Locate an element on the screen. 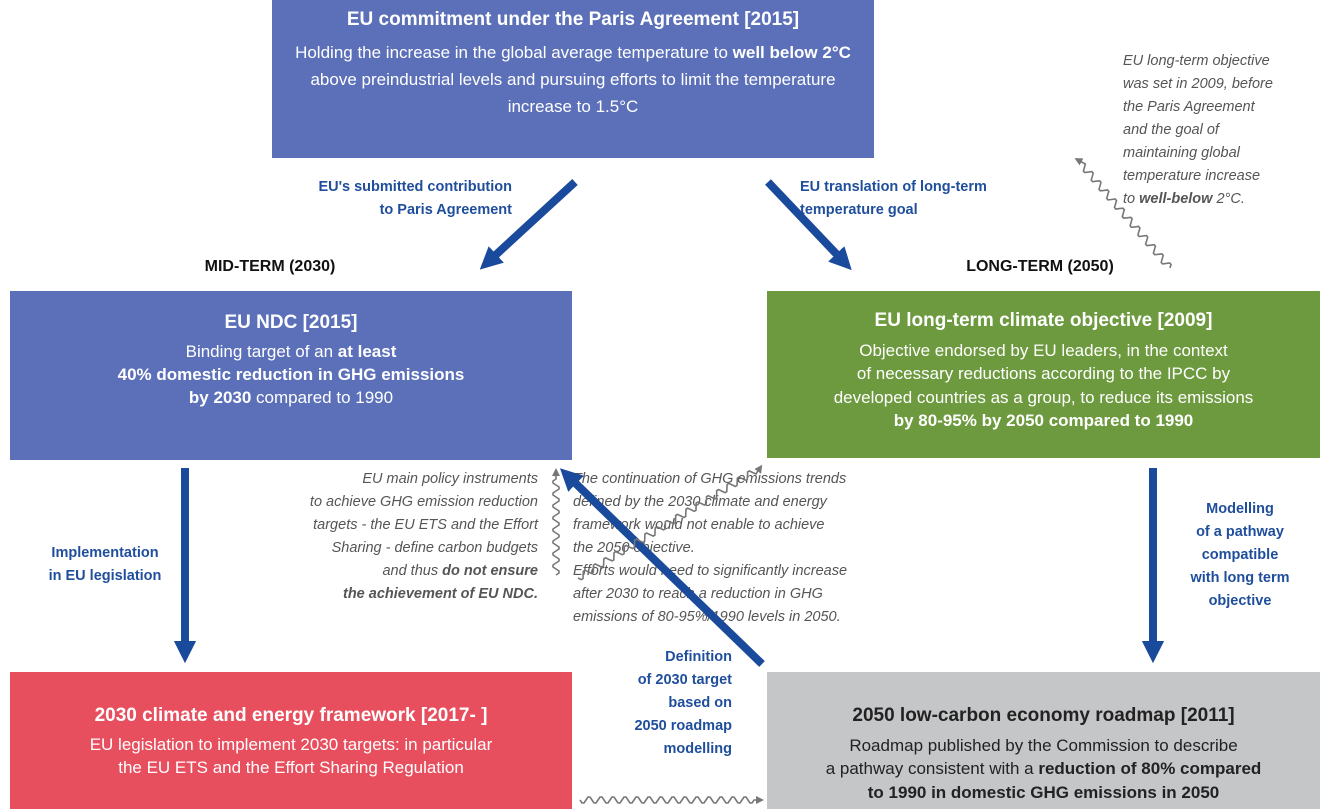 This screenshot has height=809, width=1329. text-segment: emissions of 80-95%/1990 levels in 2050. is located at coordinates (707, 617).